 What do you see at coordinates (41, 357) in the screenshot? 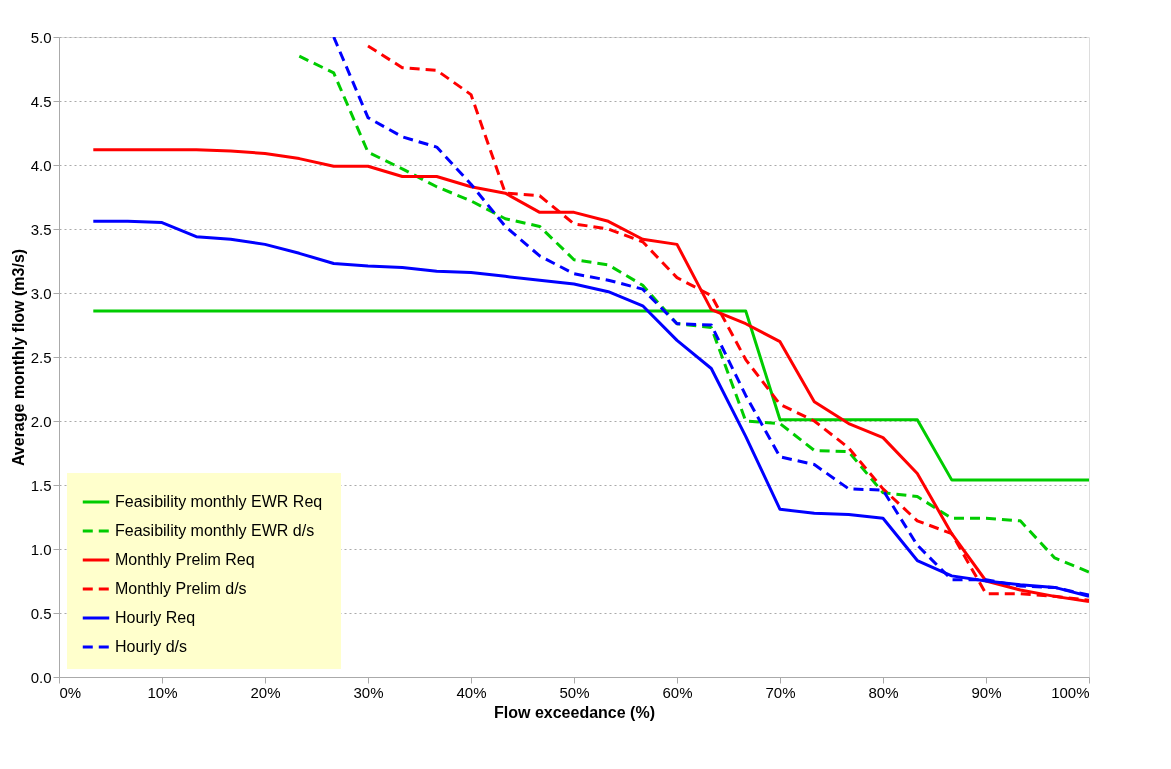
I see `y-tick-label: 2.5` at bounding box center [41, 357].